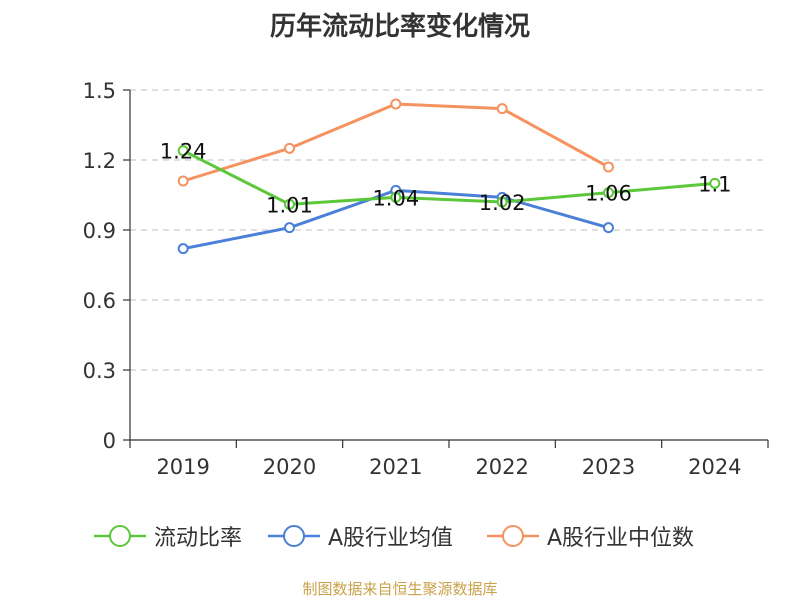  Describe the element at coordinates (391, 538) in the screenshot. I see `legend-label: A股行业均值` at that location.